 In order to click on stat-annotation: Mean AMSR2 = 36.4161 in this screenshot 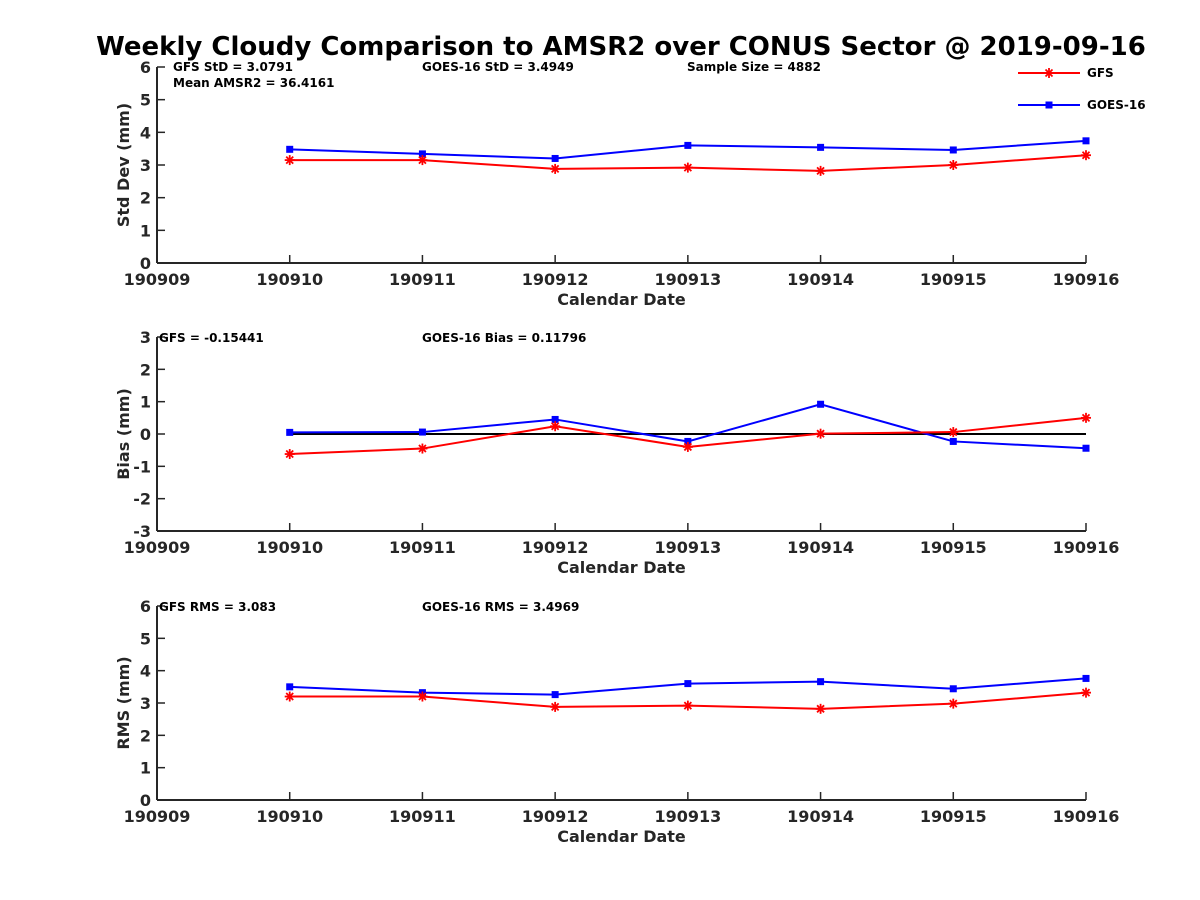, I will do `click(253, 83)`.